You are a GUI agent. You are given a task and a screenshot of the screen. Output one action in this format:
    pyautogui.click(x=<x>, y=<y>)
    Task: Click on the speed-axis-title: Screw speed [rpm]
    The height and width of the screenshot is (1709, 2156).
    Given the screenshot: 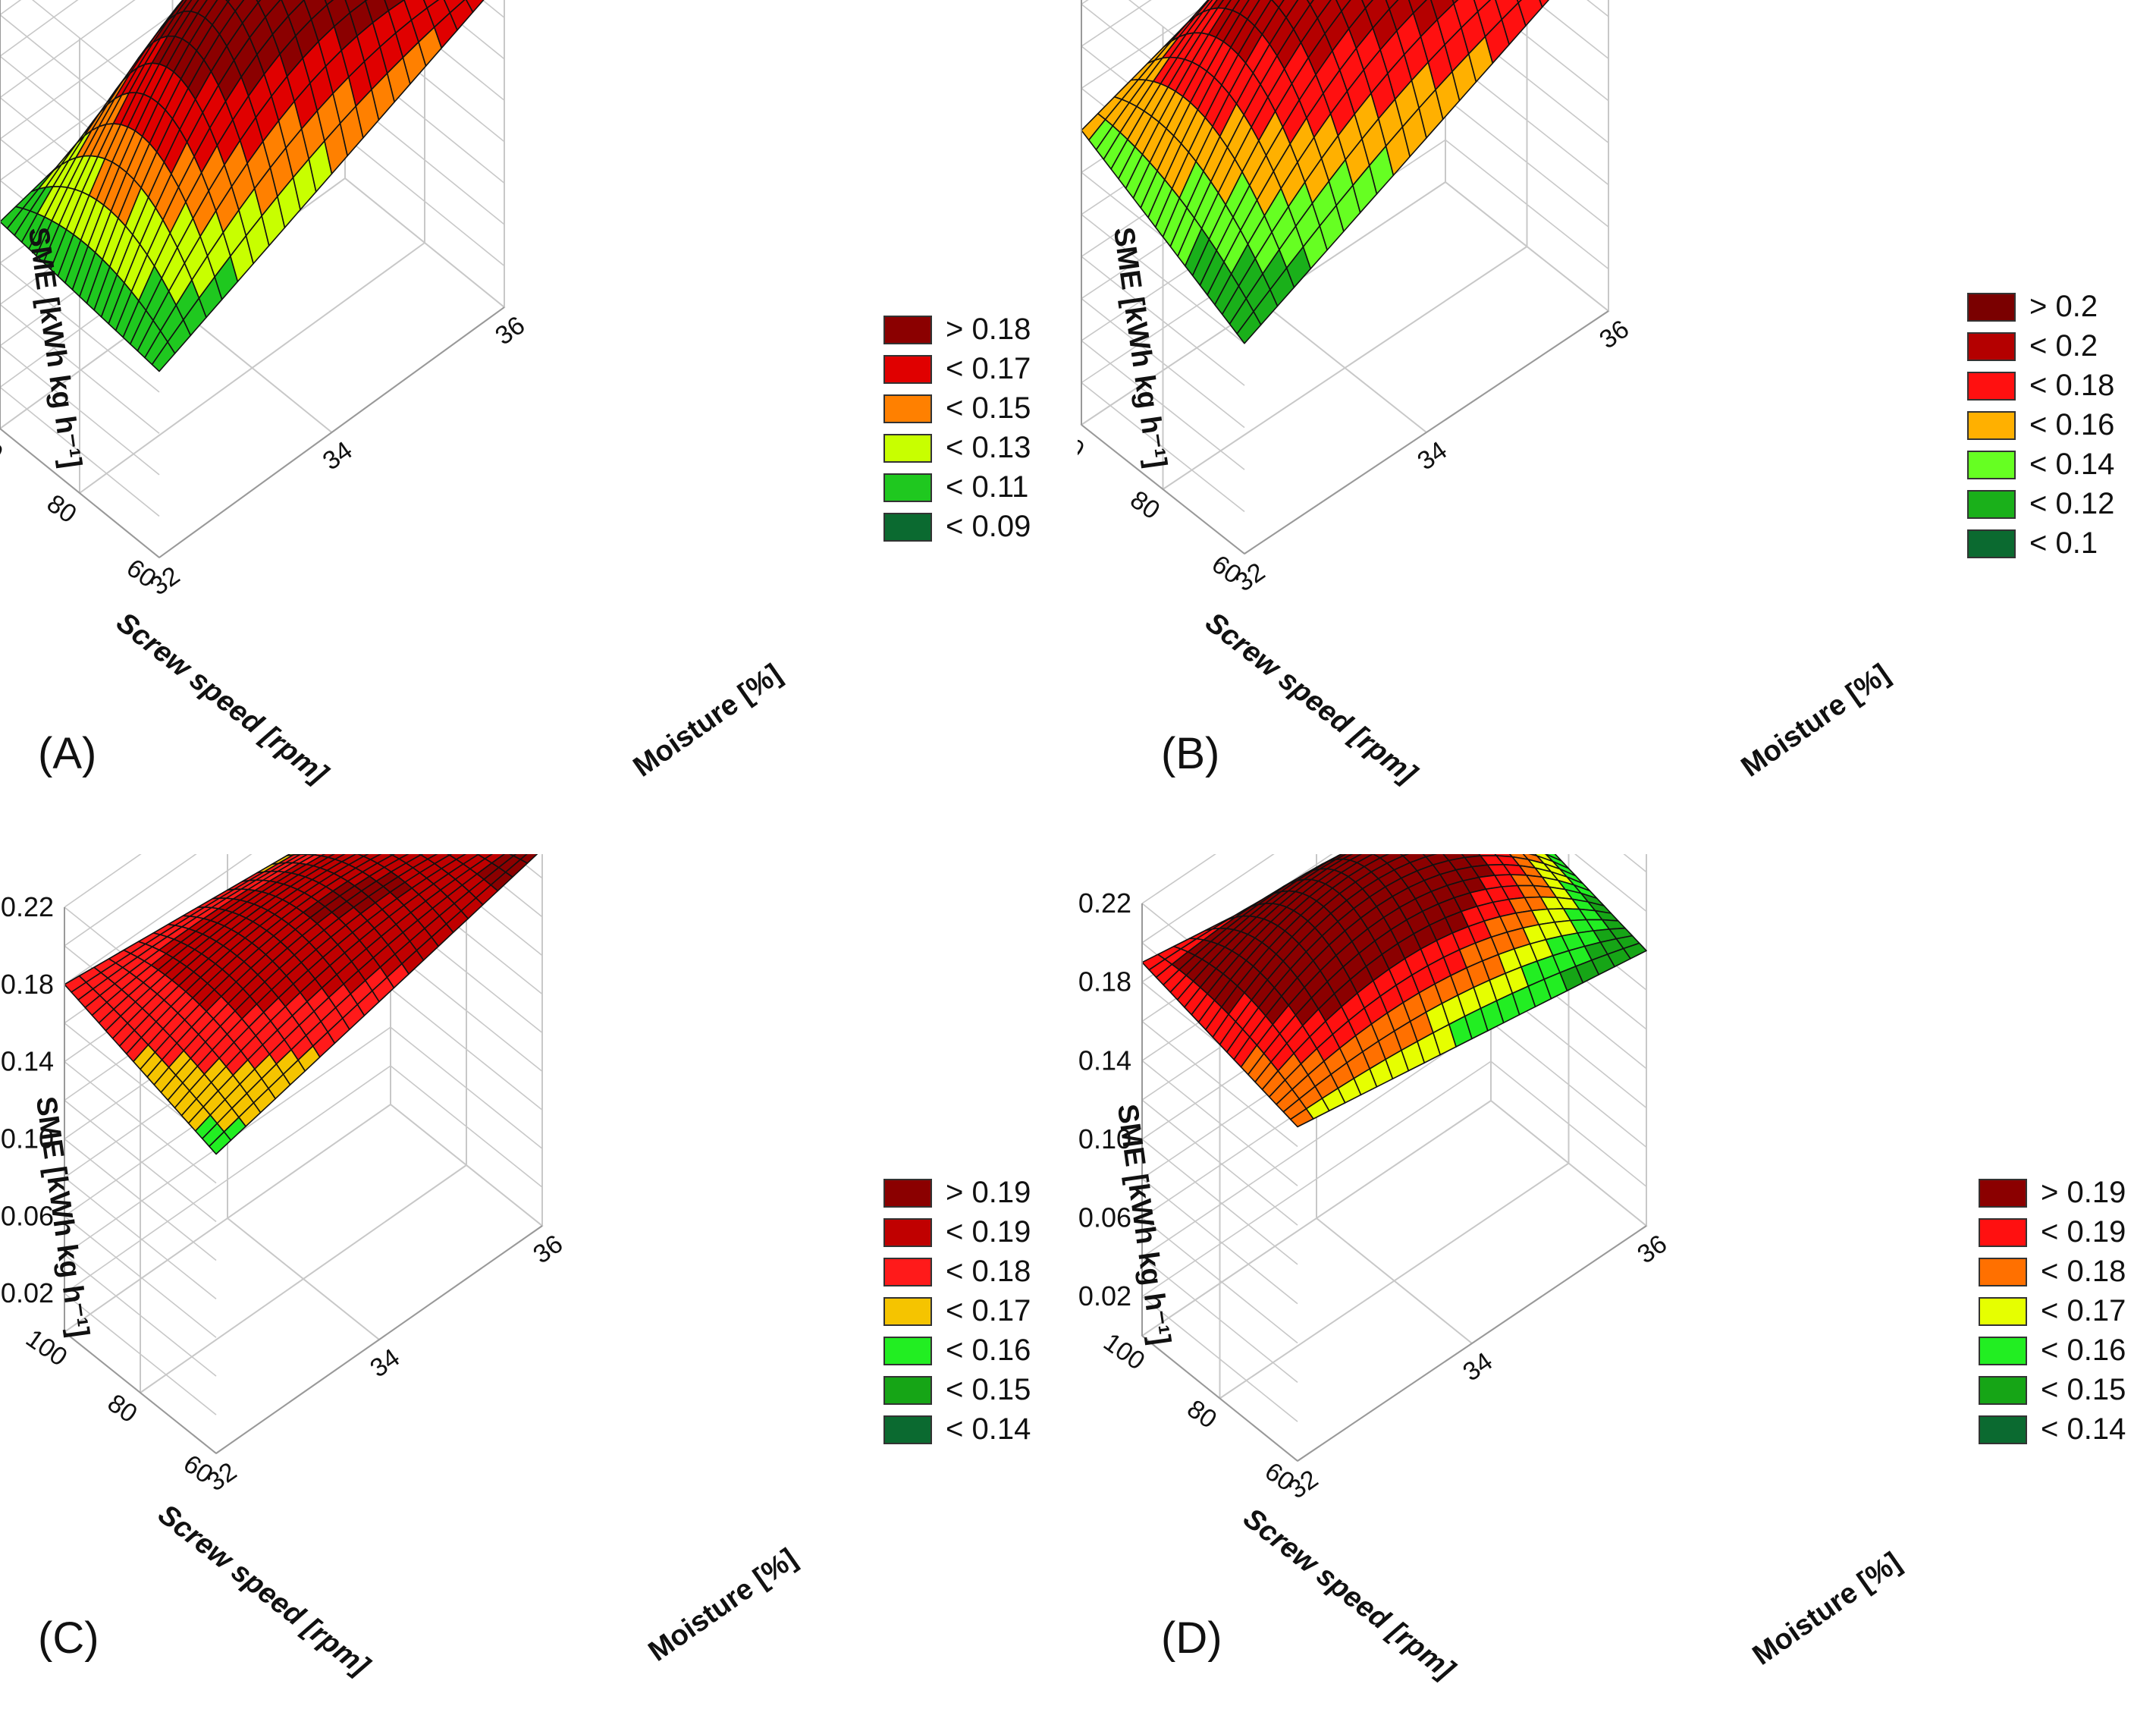 What is the action you would take?
    pyautogui.click(x=222, y=698)
    